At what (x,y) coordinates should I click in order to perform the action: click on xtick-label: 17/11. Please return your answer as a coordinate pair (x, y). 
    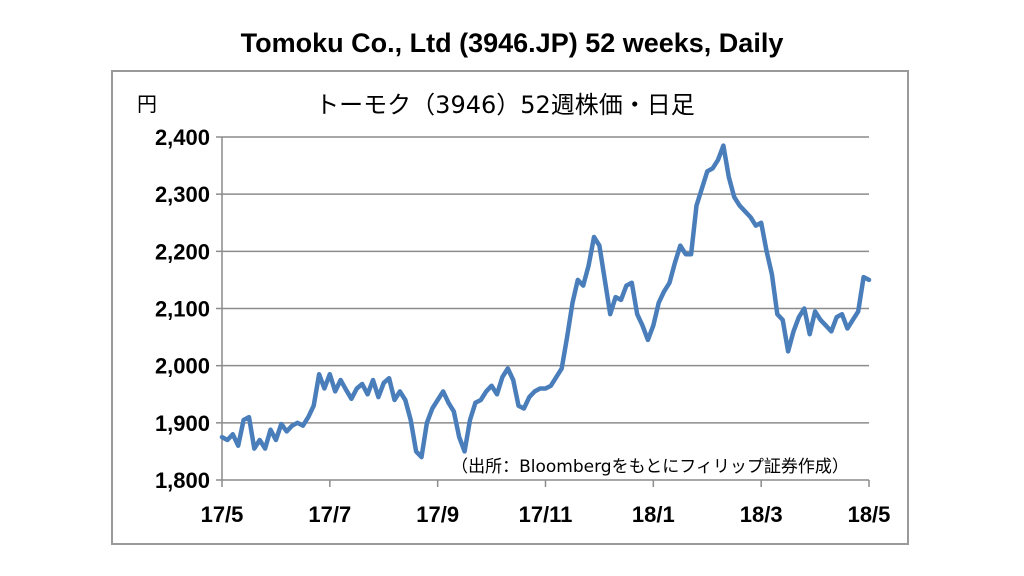
    Looking at the image, I should click on (546, 514).